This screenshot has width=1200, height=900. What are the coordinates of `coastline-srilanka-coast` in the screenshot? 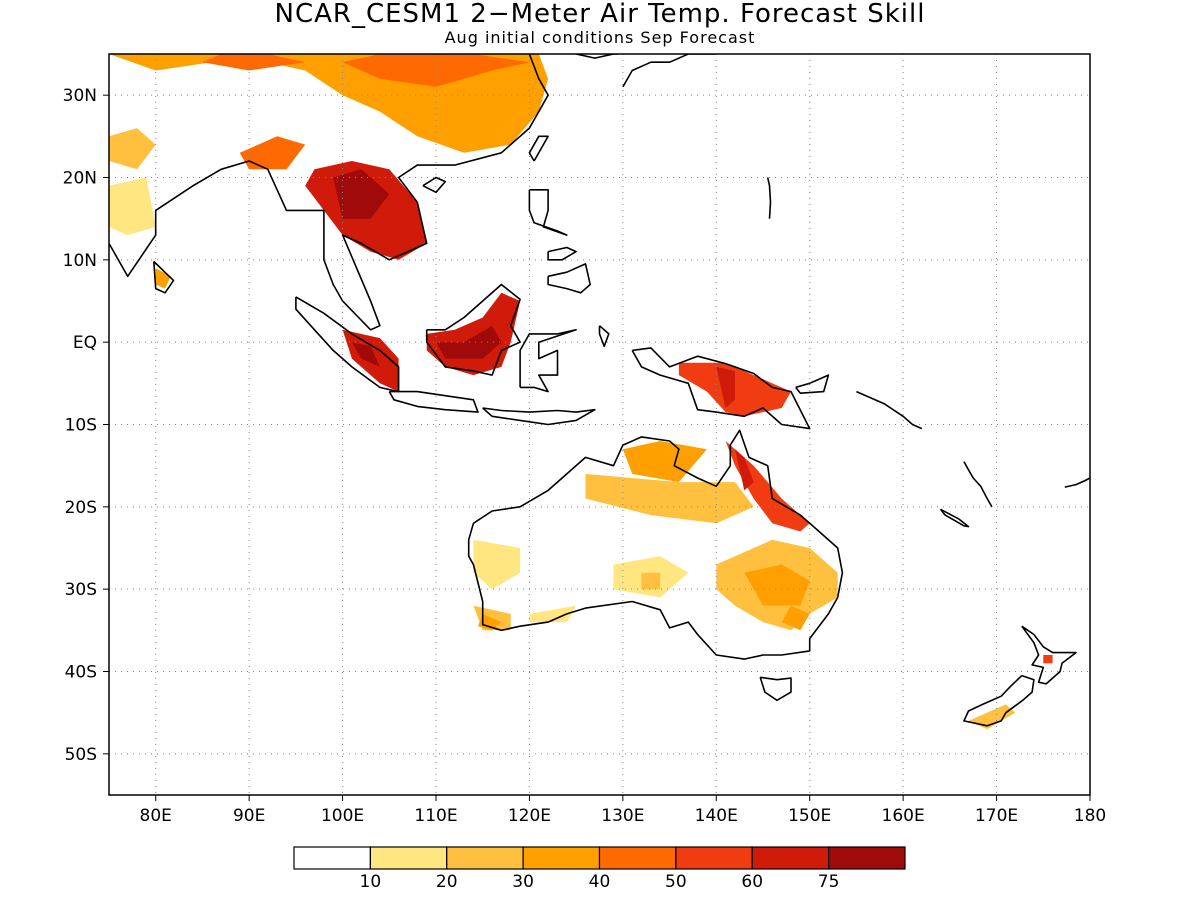 It's located at (164, 277).